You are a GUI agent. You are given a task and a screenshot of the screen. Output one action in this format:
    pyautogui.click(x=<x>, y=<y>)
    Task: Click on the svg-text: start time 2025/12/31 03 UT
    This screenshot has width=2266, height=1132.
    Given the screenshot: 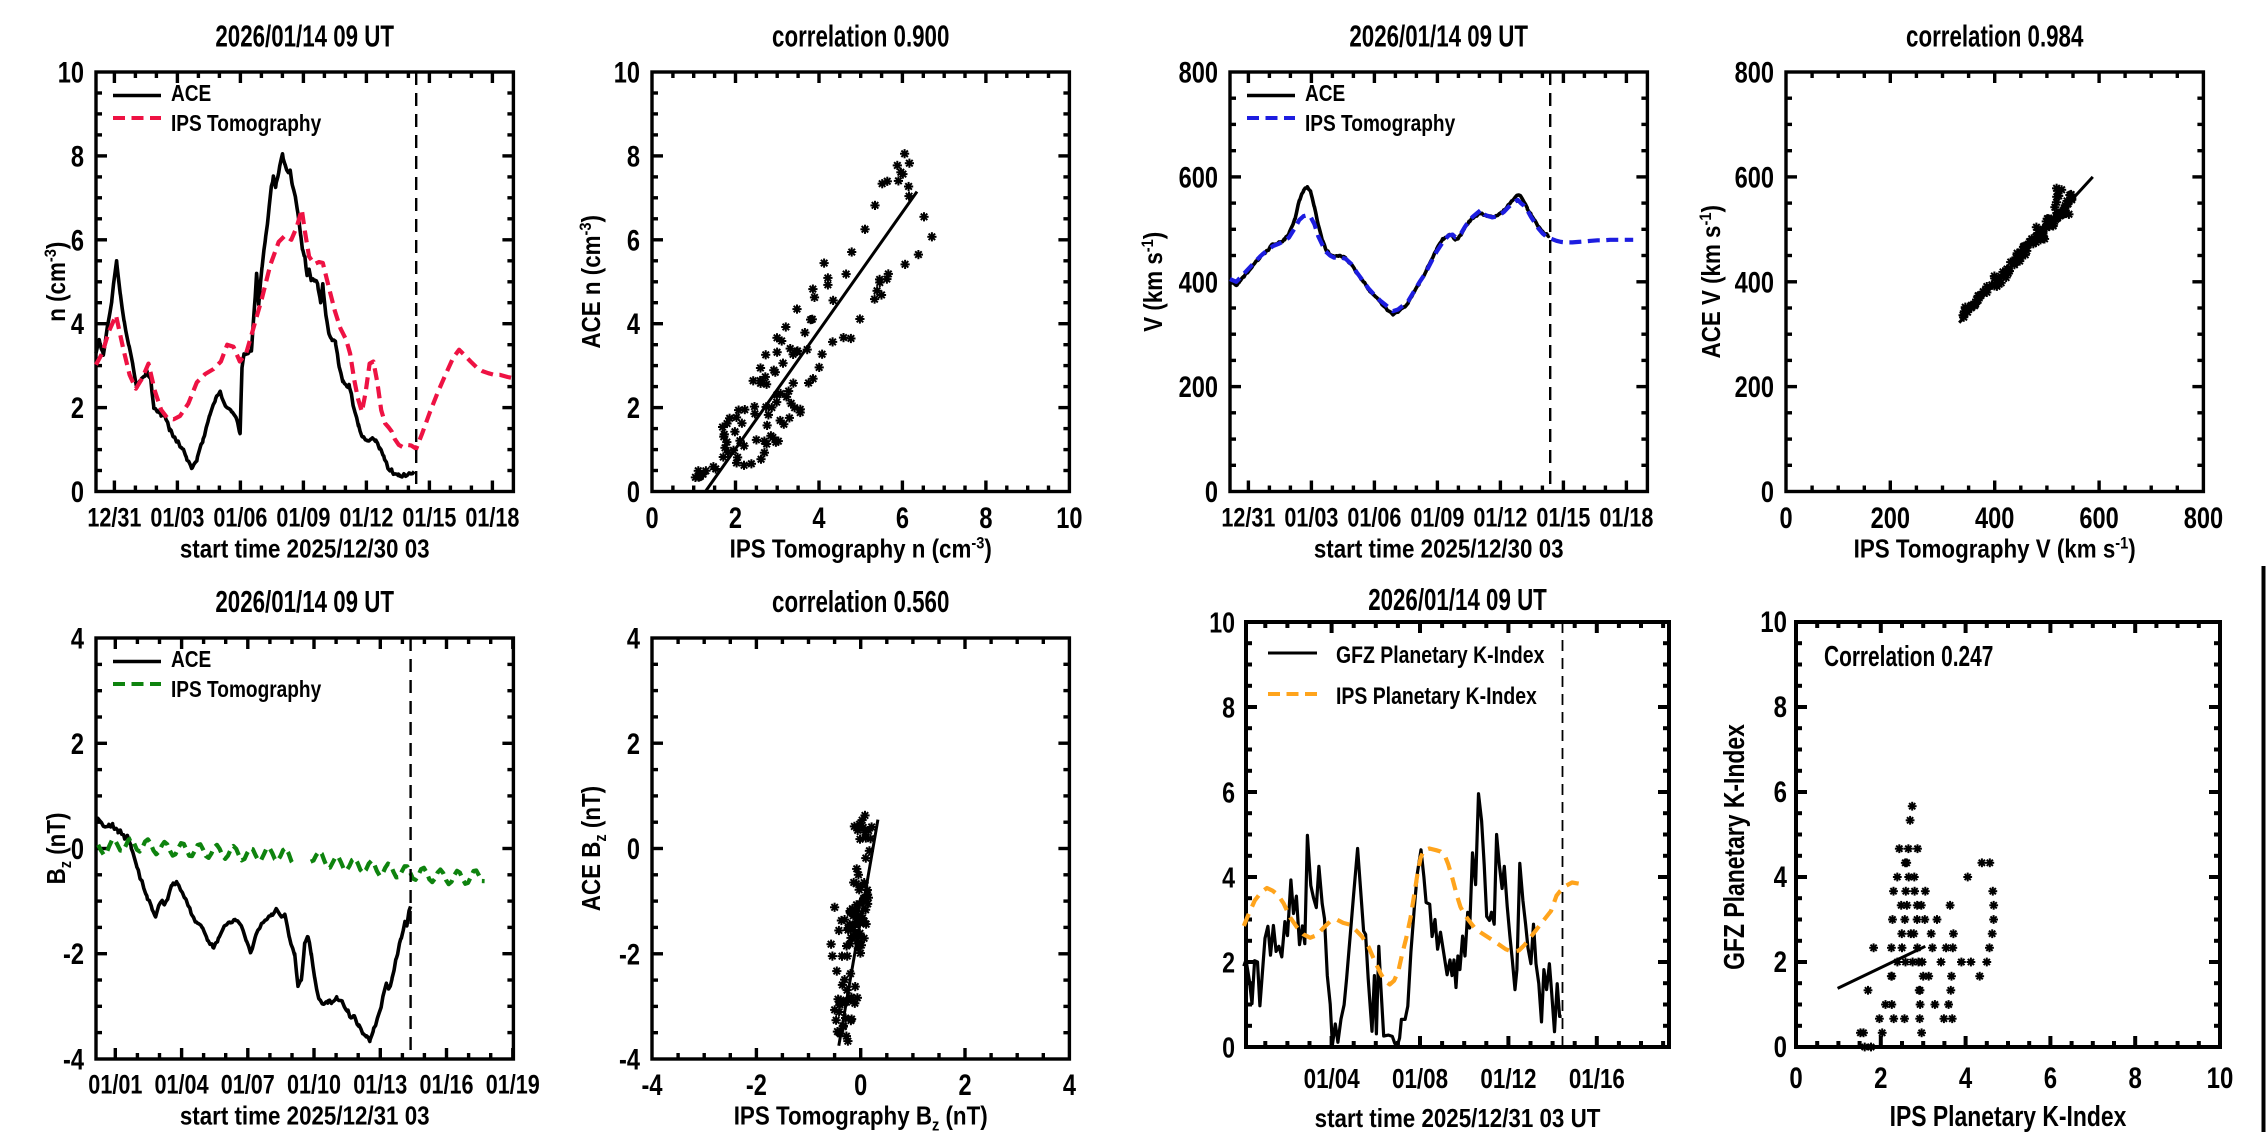 What is the action you would take?
    pyautogui.click(x=1458, y=1118)
    